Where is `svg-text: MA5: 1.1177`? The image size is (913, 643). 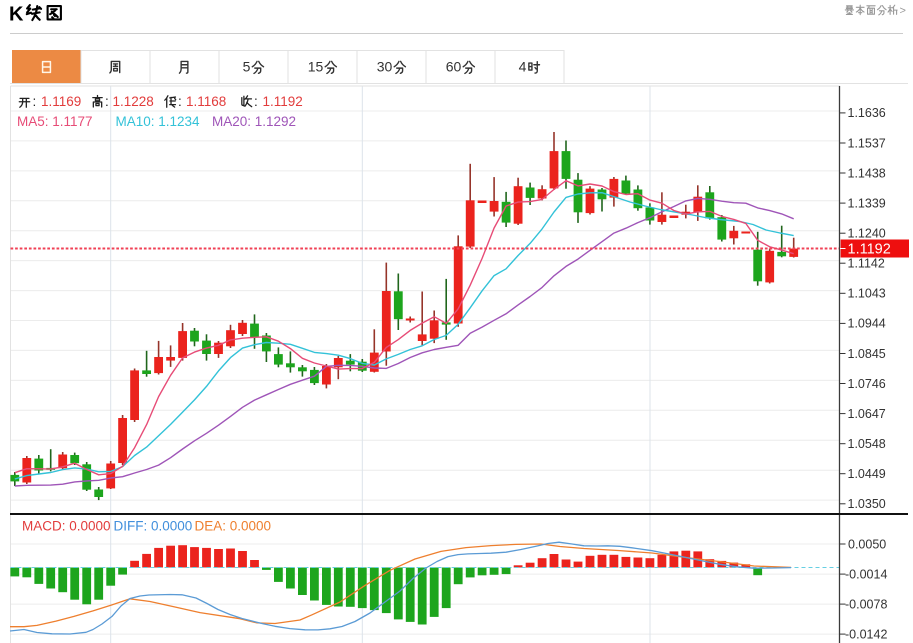 svg-text: MA5: 1.1177 is located at coordinates (55, 121).